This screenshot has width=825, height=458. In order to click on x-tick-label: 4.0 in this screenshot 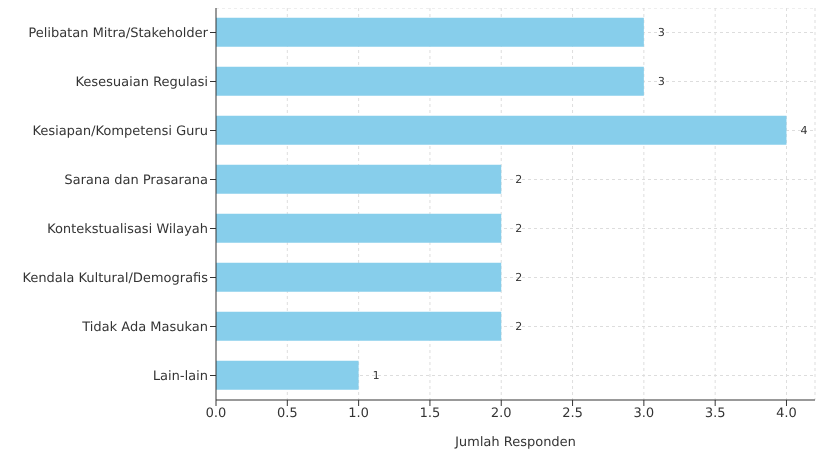, I will do `click(786, 414)`.